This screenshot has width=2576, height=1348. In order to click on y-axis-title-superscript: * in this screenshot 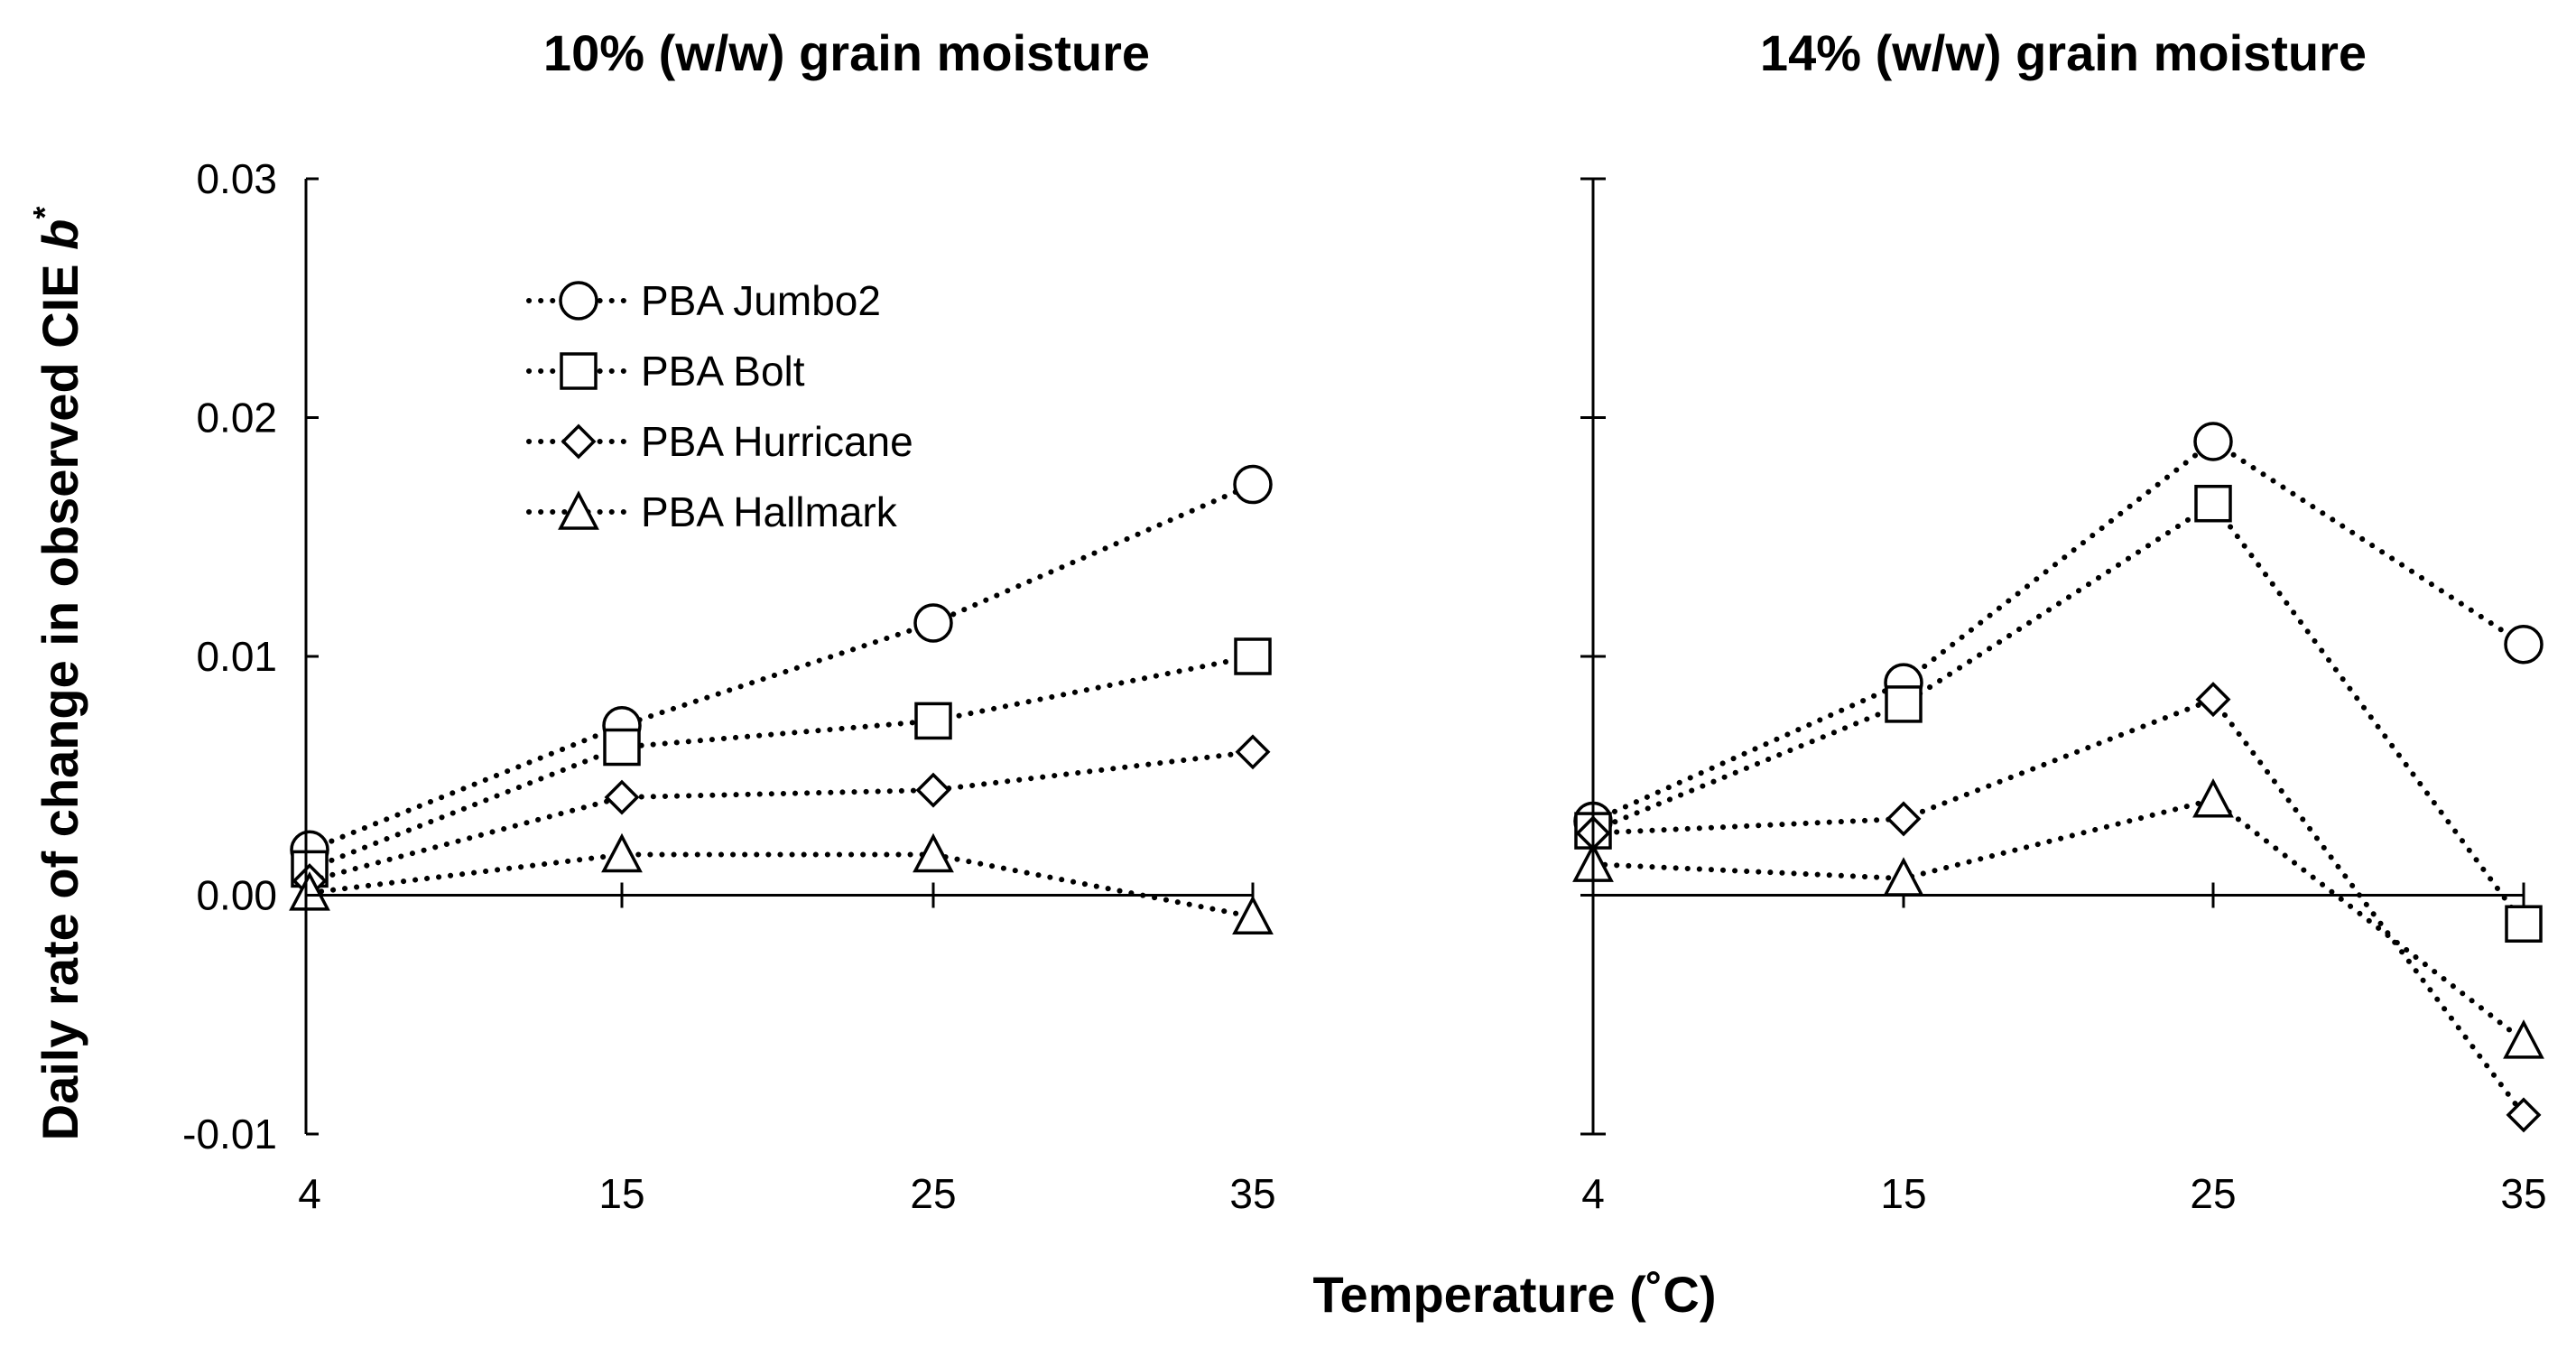, I will do `click(44, 213)`.